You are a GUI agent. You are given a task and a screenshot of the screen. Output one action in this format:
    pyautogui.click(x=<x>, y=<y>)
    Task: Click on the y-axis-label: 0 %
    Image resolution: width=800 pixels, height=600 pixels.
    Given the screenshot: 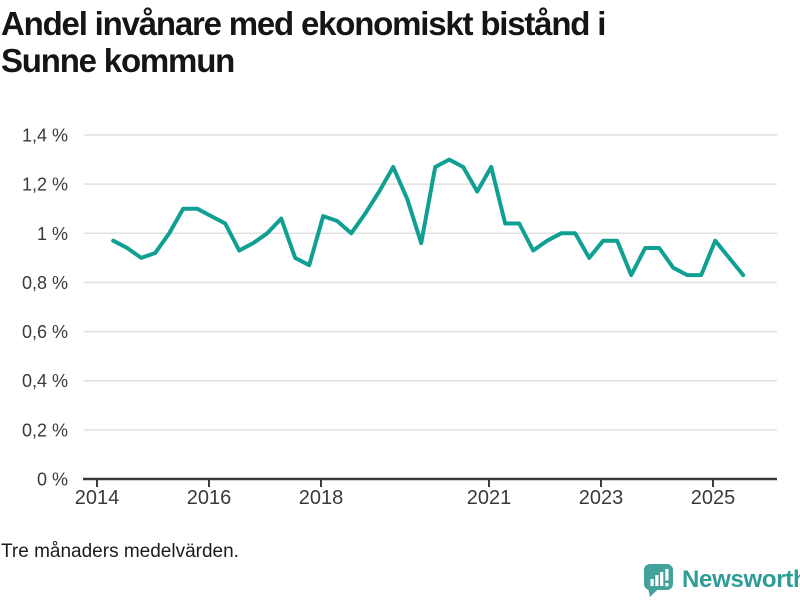 What is the action you would take?
    pyautogui.click(x=52, y=480)
    